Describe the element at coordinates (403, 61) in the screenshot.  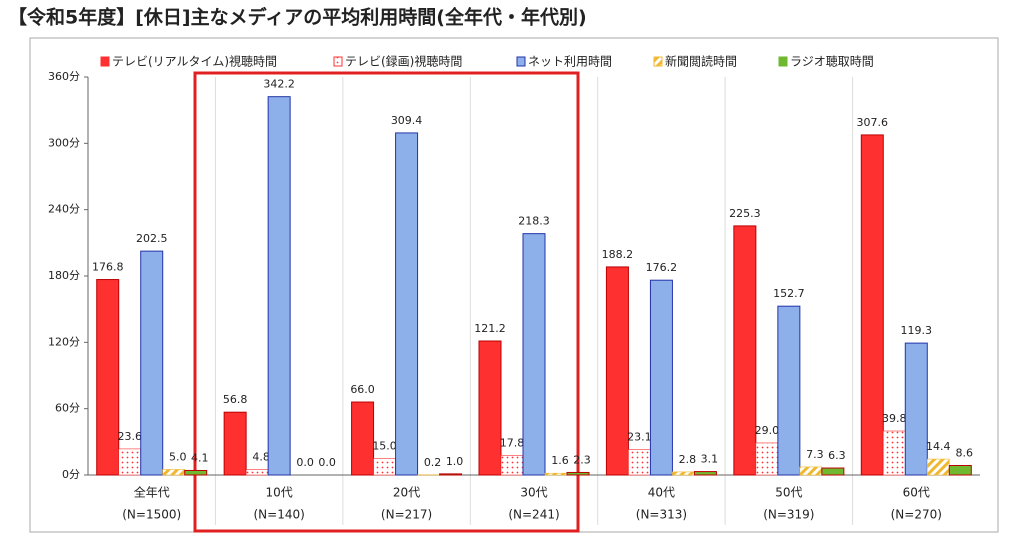
I see `legend-label: テレビ(録画)視聴時間` at that location.